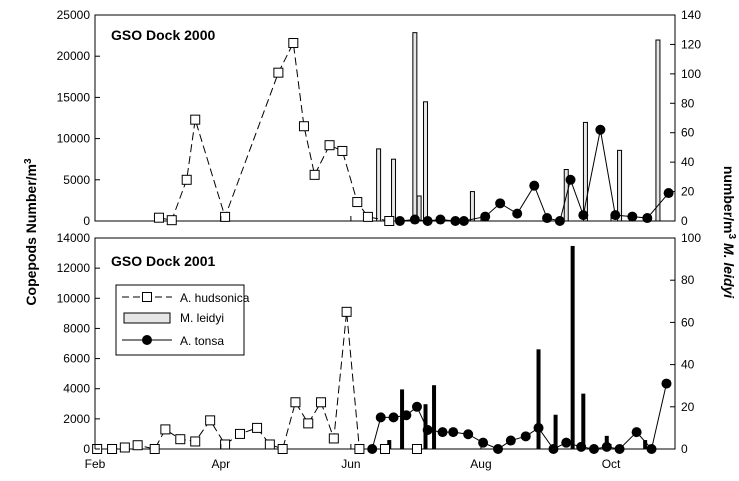 This screenshot has width=739, height=481. I want to click on top-right-tick-label: 80, so click(688, 103).